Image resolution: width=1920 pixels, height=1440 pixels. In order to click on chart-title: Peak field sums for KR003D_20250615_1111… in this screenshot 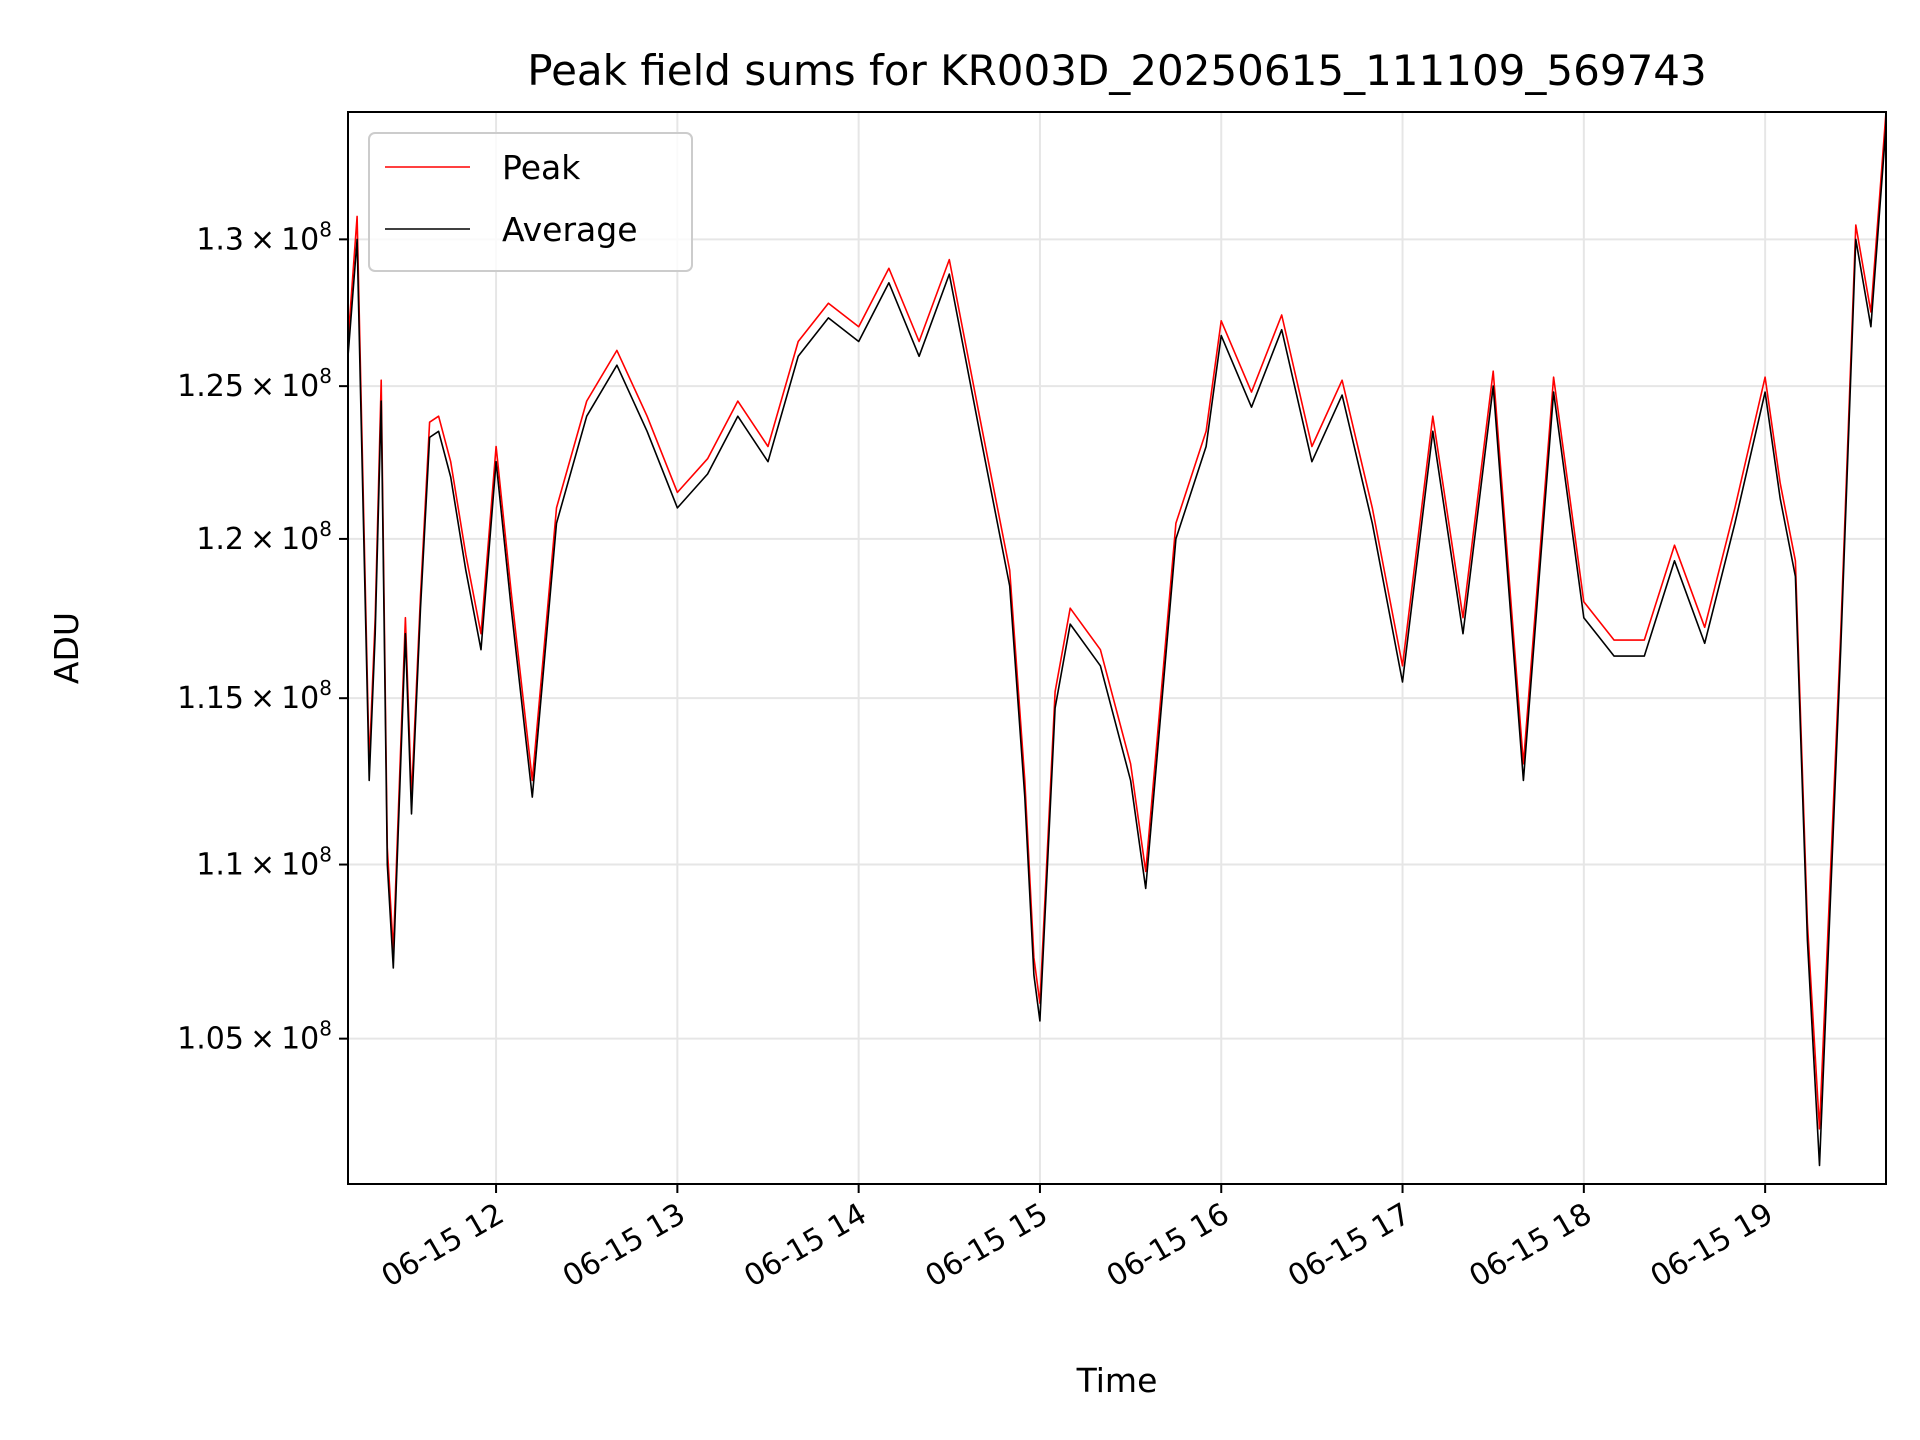, I will do `click(1116, 70)`.